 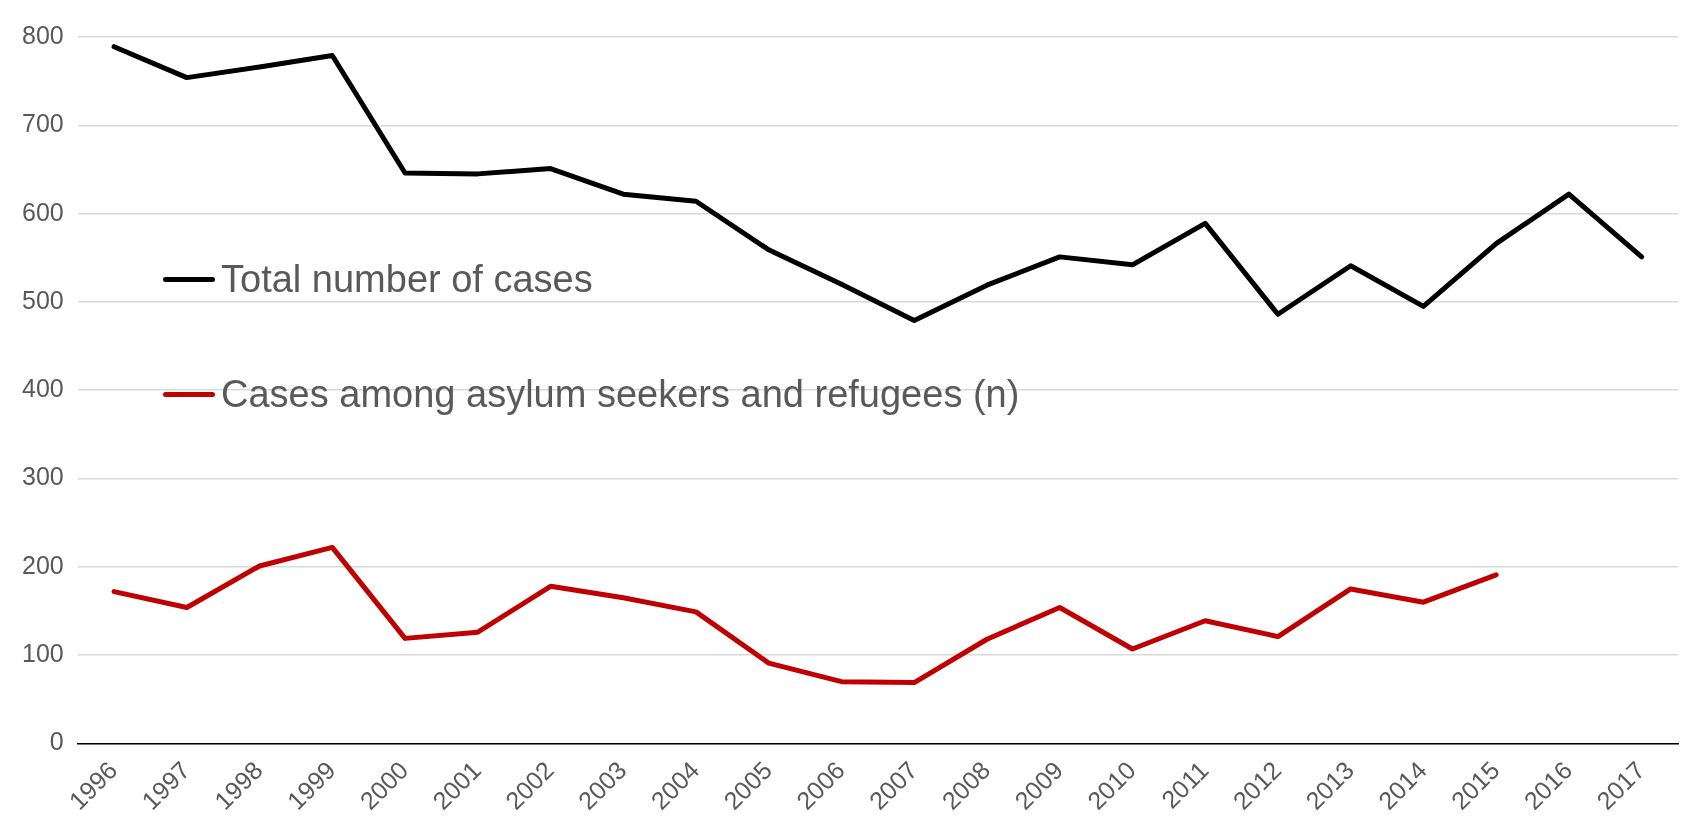 What do you see at coordinates (42, 564) in the screenshot?
I see `y-tick-label: 200` at bounding box center [42, 564].